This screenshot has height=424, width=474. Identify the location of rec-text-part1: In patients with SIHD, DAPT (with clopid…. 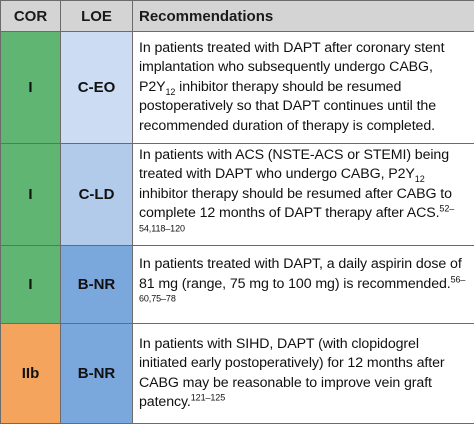
(292, 373).